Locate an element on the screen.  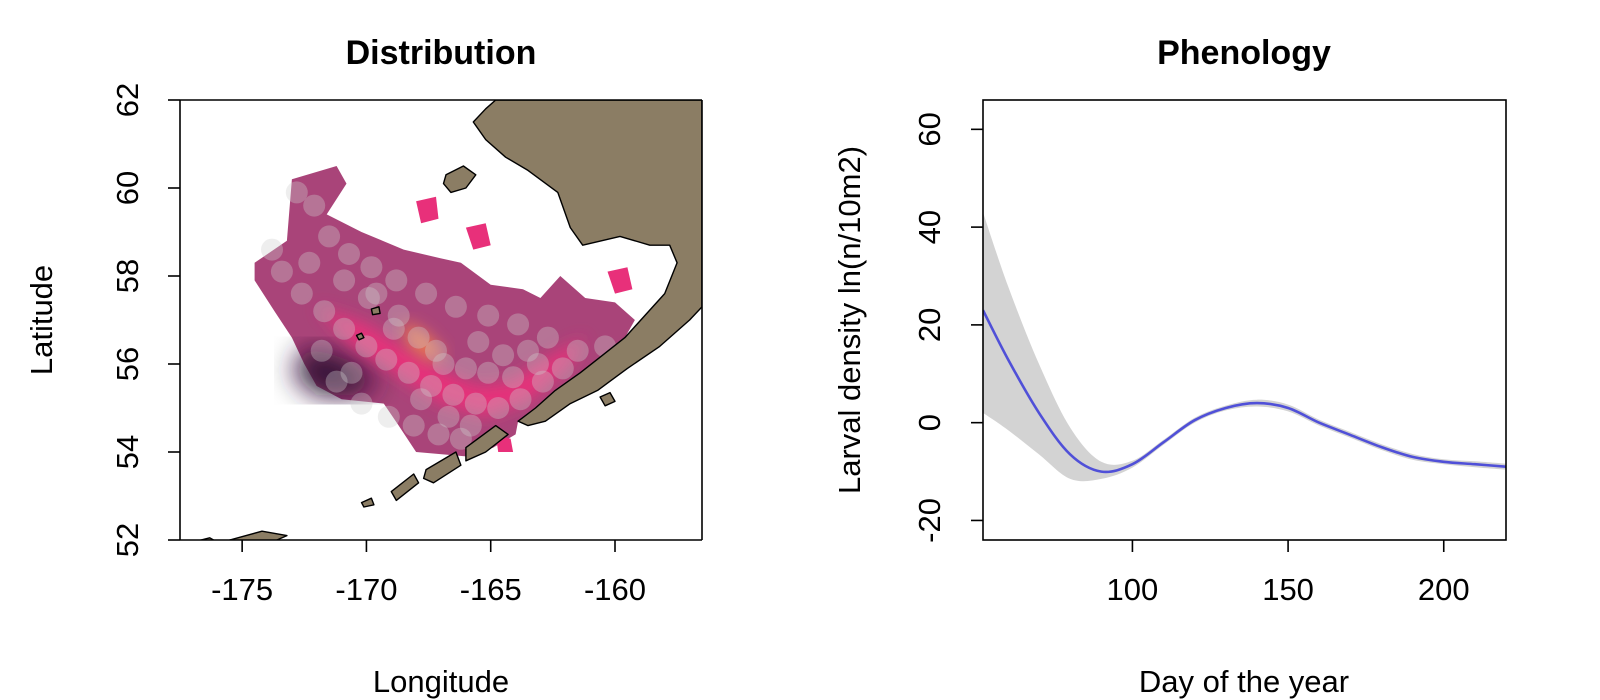
land-umnak-island is located at coordinates (405, 487).